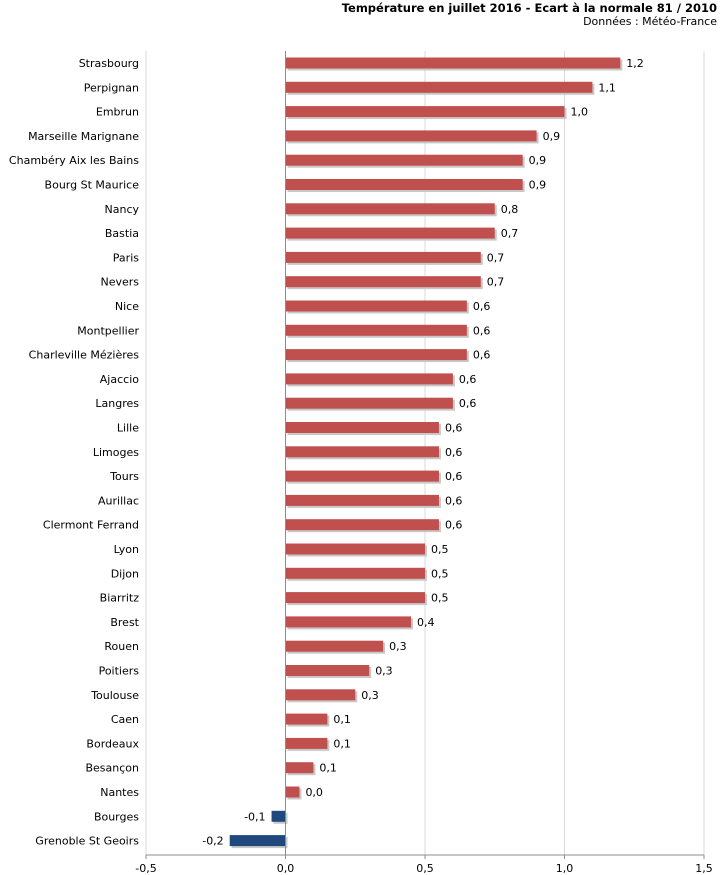 The image size is (721, 875). What do you see at coordinates (120, 598) in the screenshot?
I see `category-label: Biarritz` at bounding box center [120, 598].